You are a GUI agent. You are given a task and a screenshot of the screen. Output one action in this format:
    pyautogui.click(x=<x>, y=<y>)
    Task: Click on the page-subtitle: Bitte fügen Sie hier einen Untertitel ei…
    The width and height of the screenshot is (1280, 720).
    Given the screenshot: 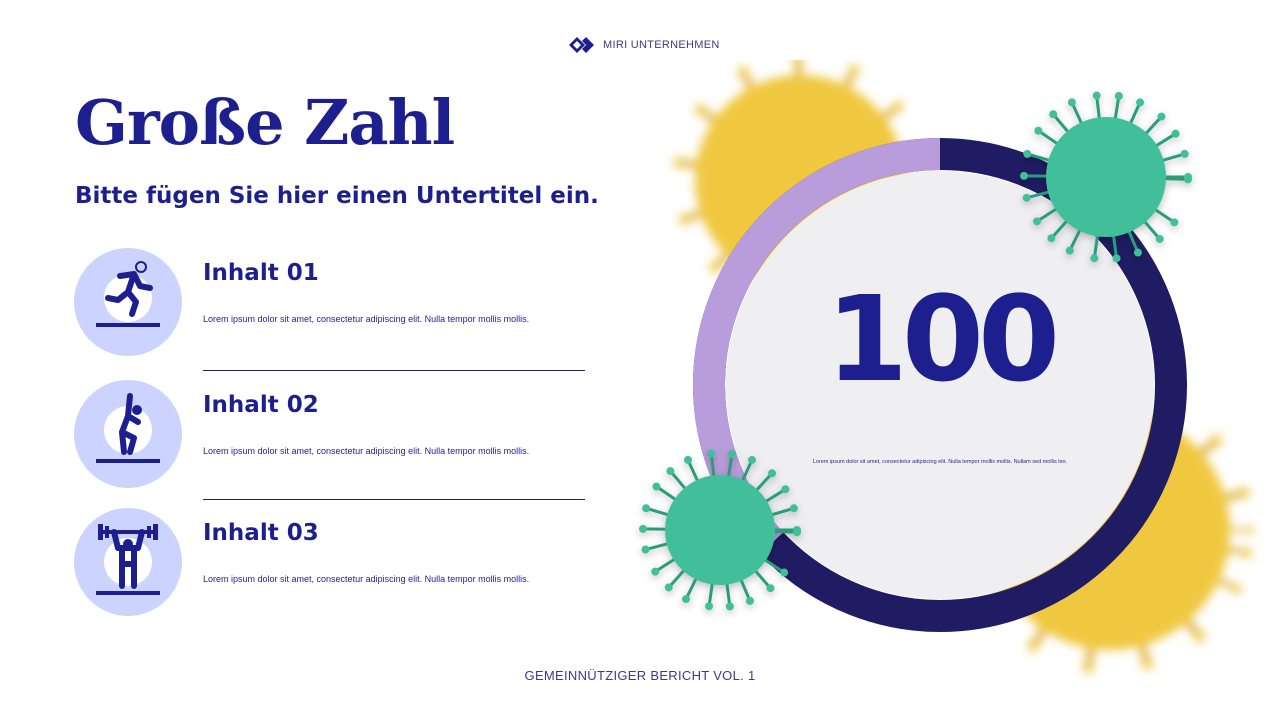 What is the action you would take?
    pyautogui.click(x=337, y=196)
    